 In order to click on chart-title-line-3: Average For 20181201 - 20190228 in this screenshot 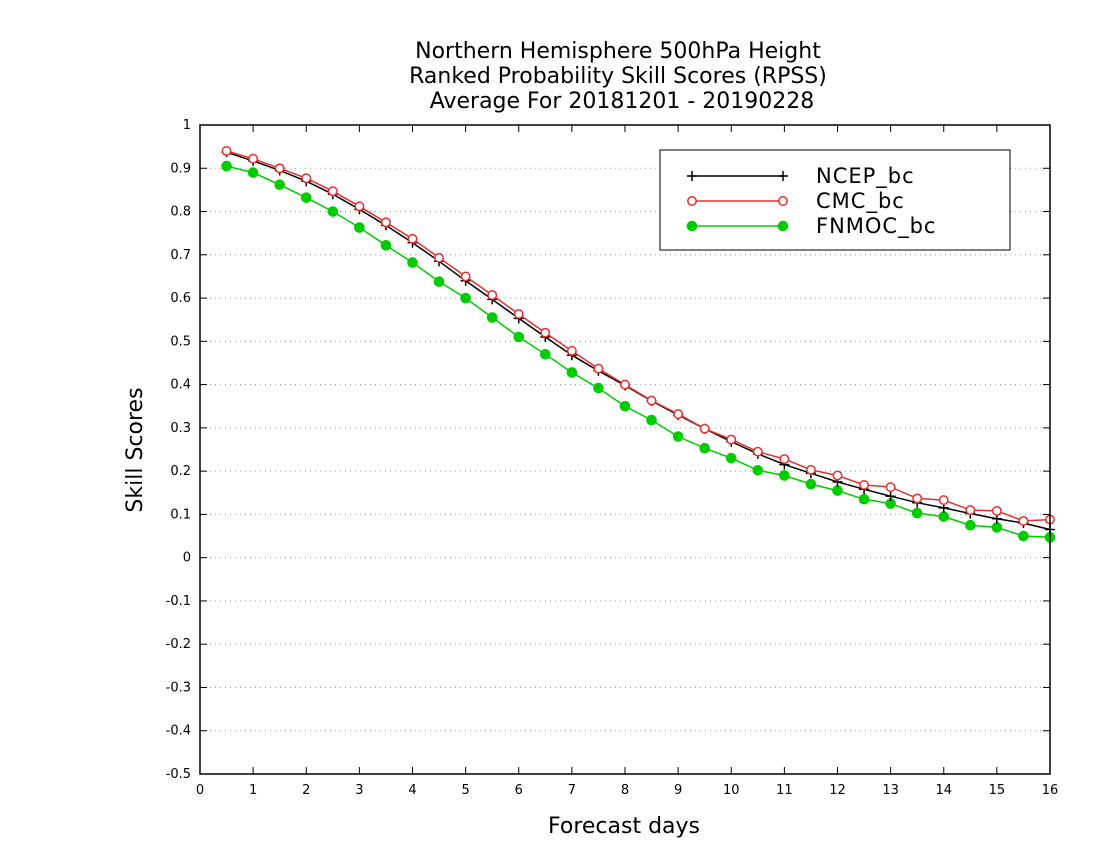, I will do `click(622, 101)`.